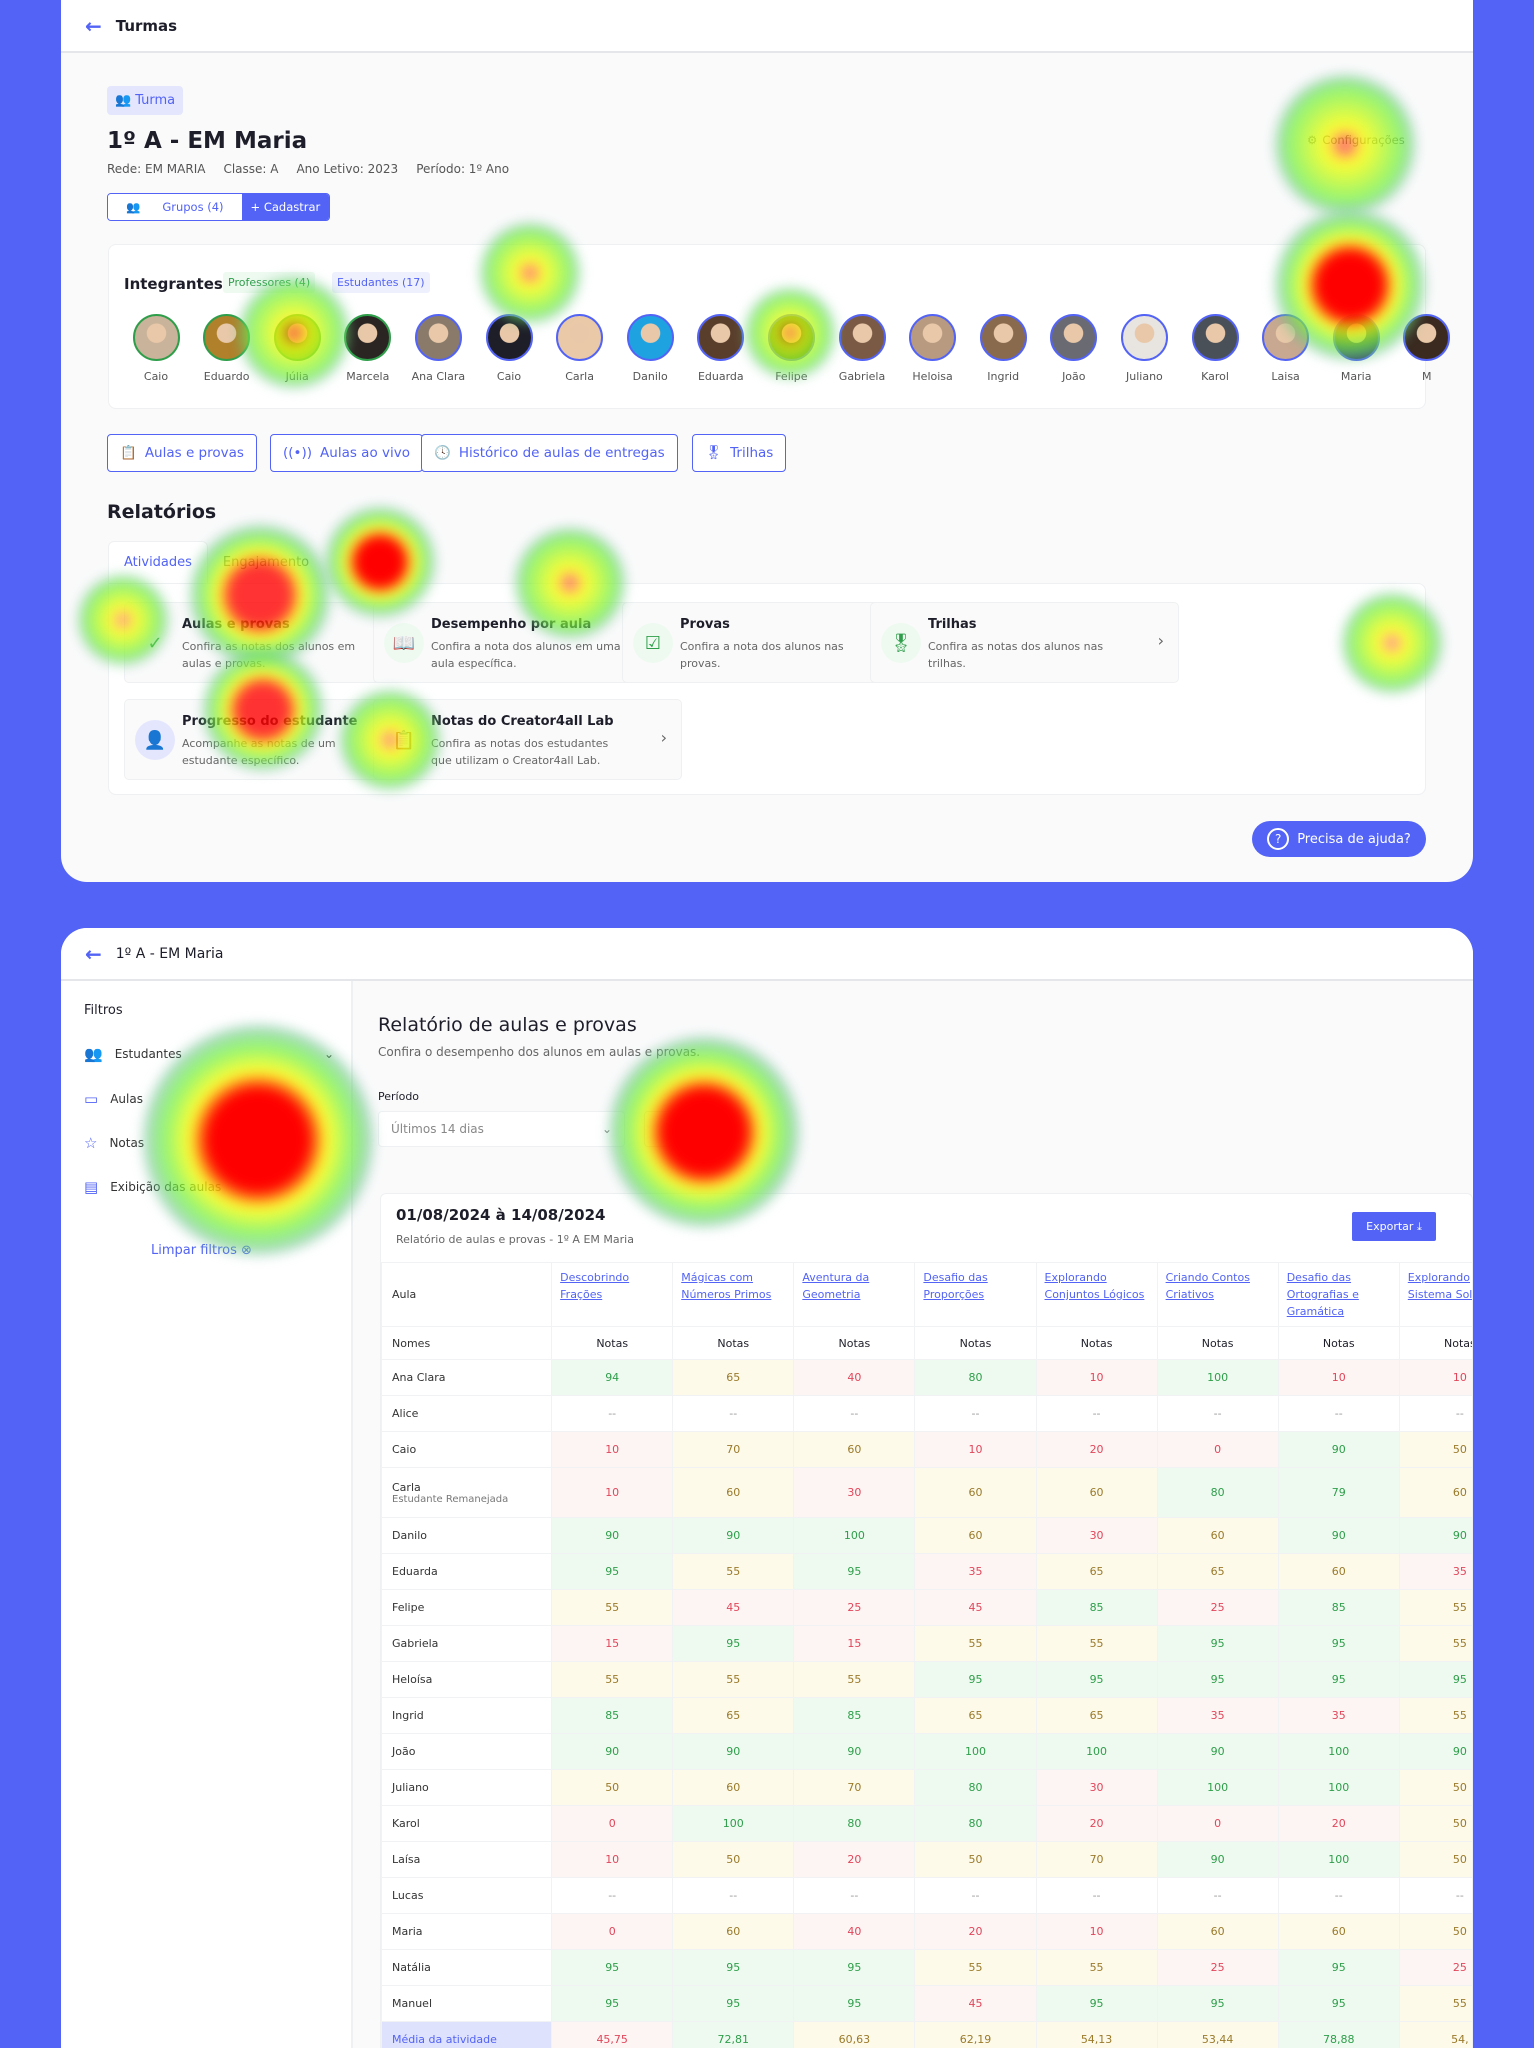  What do you see at coordinates (1074, 348) in the screenshot?
I see `avatar: João` at bounding box center [1074, 348].